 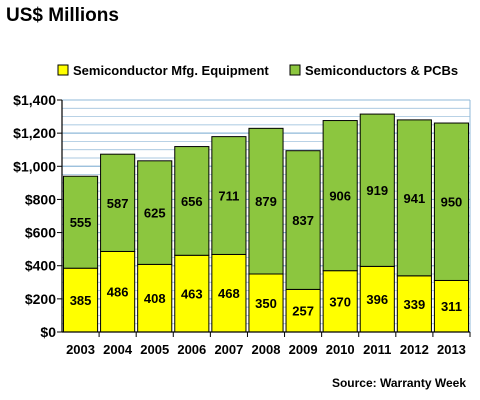 I want to click on bar-semiconductors-pcbs-2013, so click(x=451, y=201).